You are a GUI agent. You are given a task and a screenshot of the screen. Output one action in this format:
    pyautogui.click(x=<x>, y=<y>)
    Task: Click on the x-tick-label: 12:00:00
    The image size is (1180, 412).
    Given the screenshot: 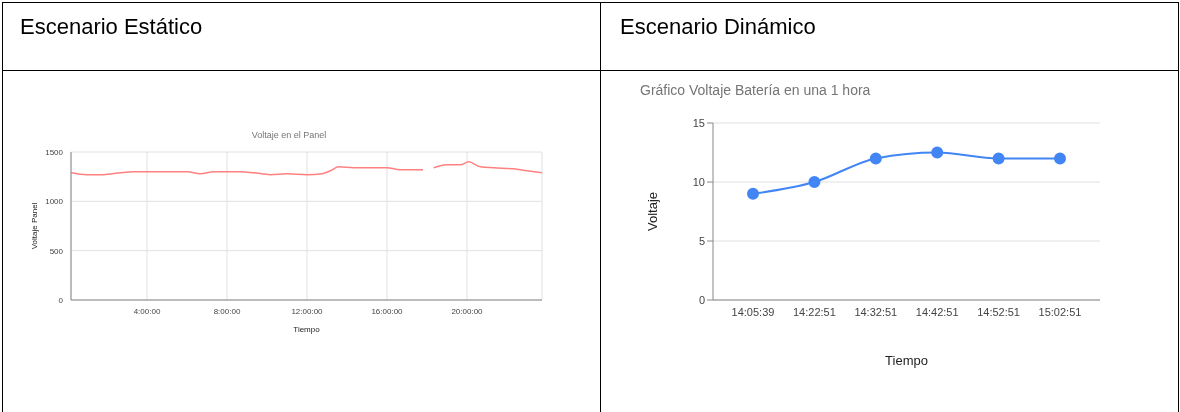 What is the action you would take?
    pyautogui.click(x=307, y=311)
    